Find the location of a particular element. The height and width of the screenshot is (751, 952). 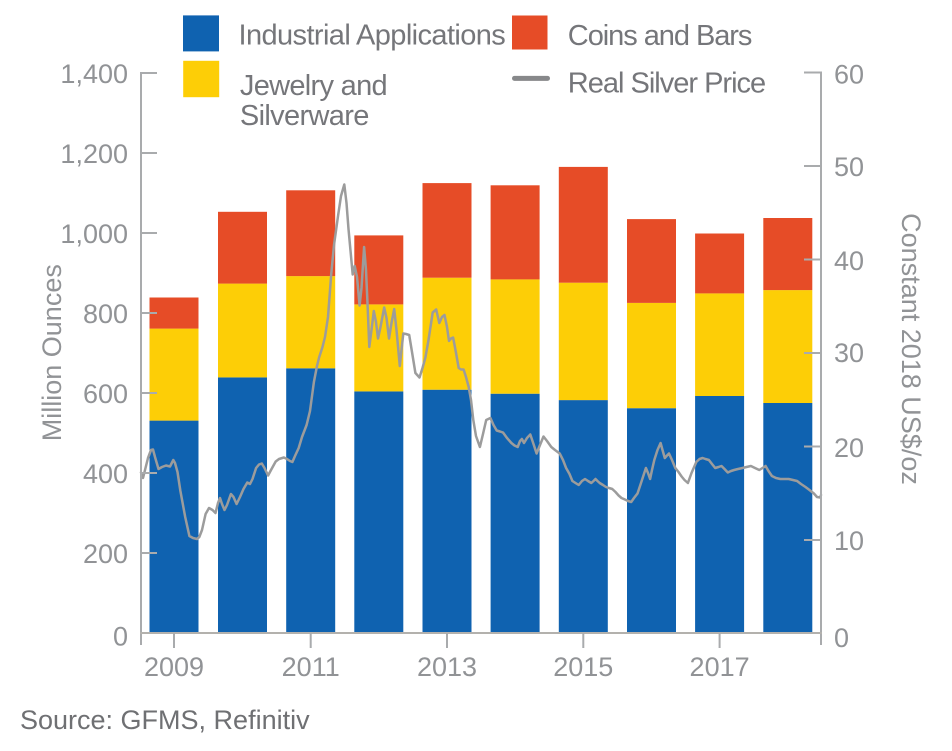

svg-text: 30 is located at coordinates (849, 353).